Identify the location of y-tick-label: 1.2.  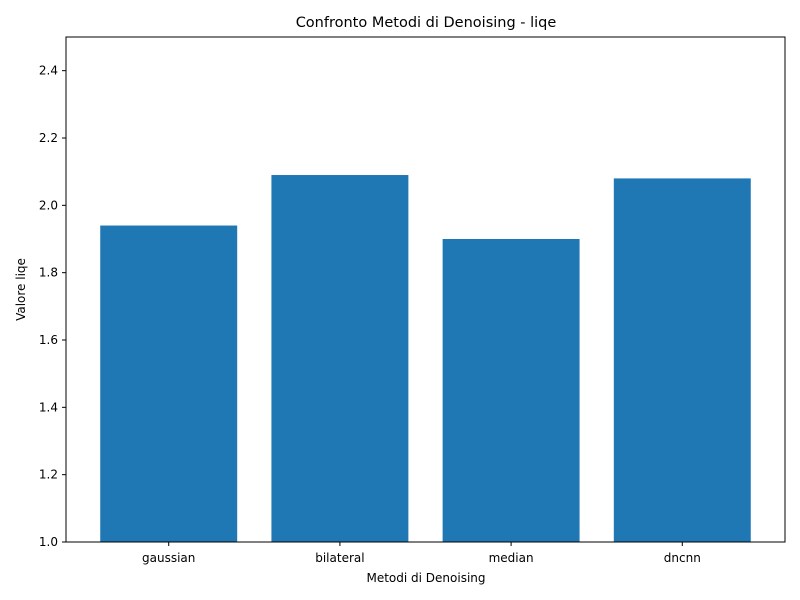
(48, 475).